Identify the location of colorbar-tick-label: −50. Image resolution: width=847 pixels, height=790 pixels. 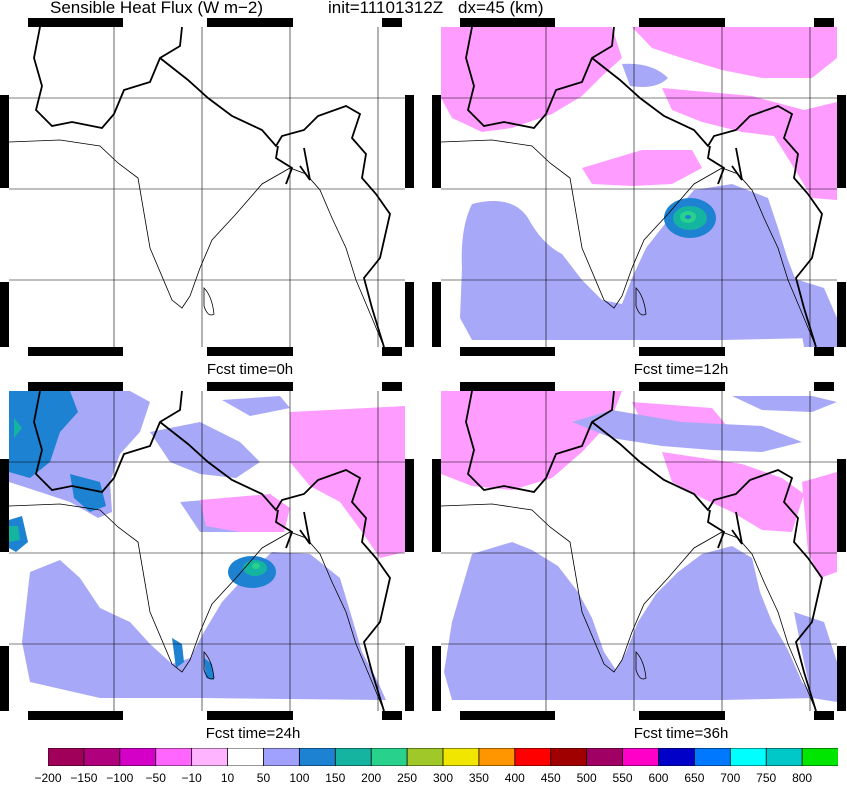
(155, 778).